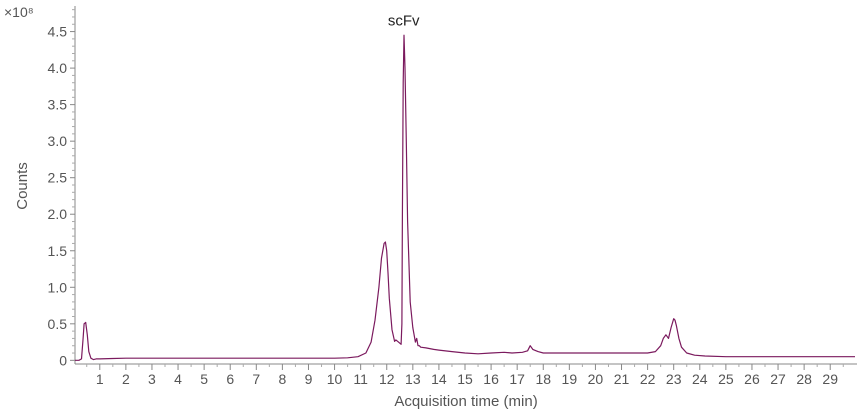  I want to click on x-tick-label: 5, so click(204, 379).